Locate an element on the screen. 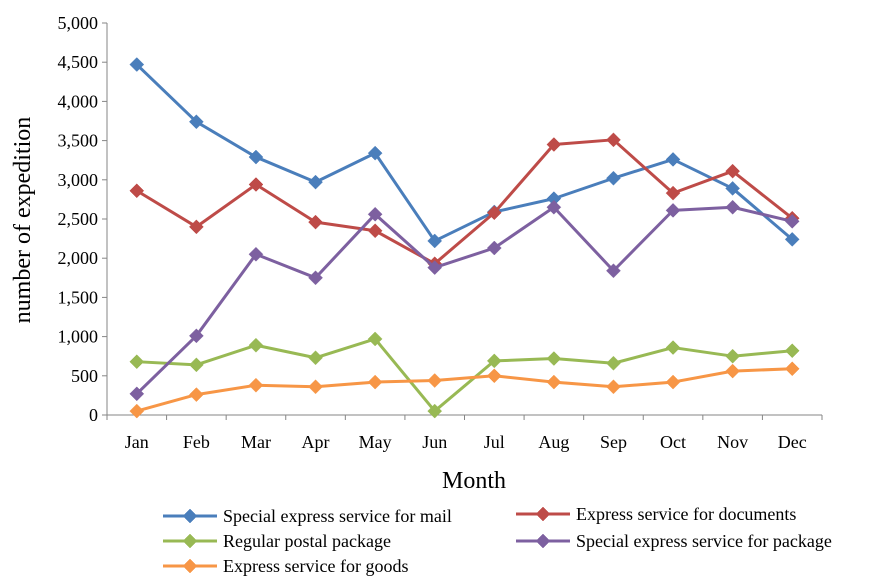 The image size is (891, 582). y-tick-label: 2,000 is located at coordinates (78, 258).